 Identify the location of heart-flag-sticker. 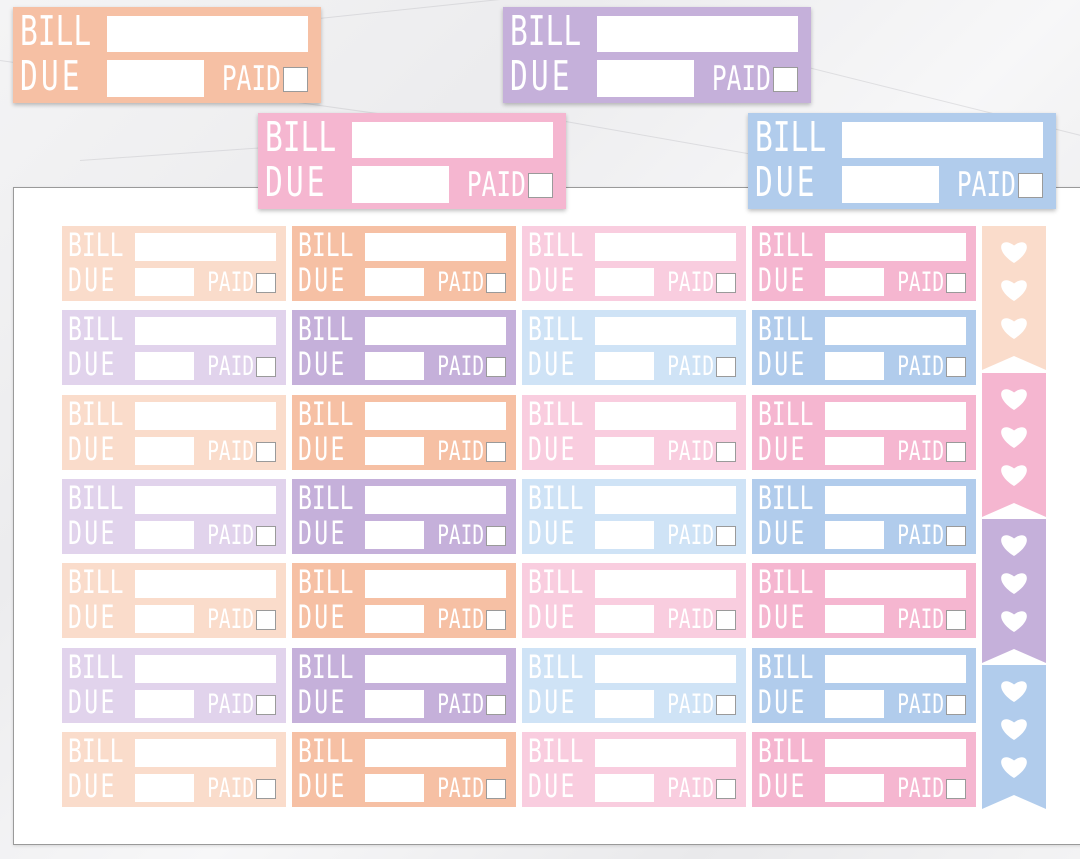
(1014, 591).